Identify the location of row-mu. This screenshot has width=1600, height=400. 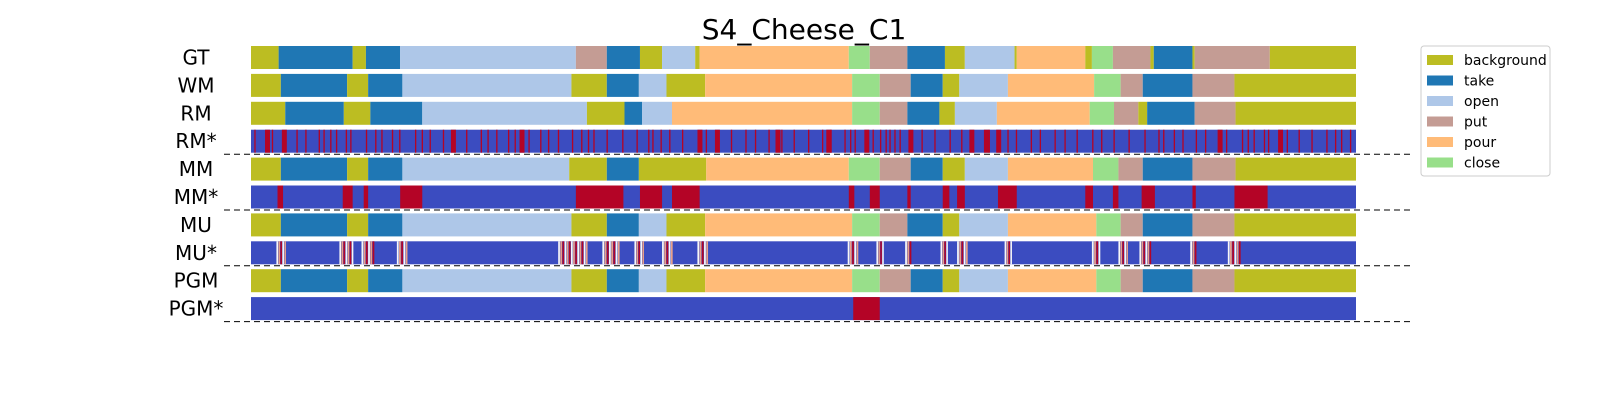
(803, 225).